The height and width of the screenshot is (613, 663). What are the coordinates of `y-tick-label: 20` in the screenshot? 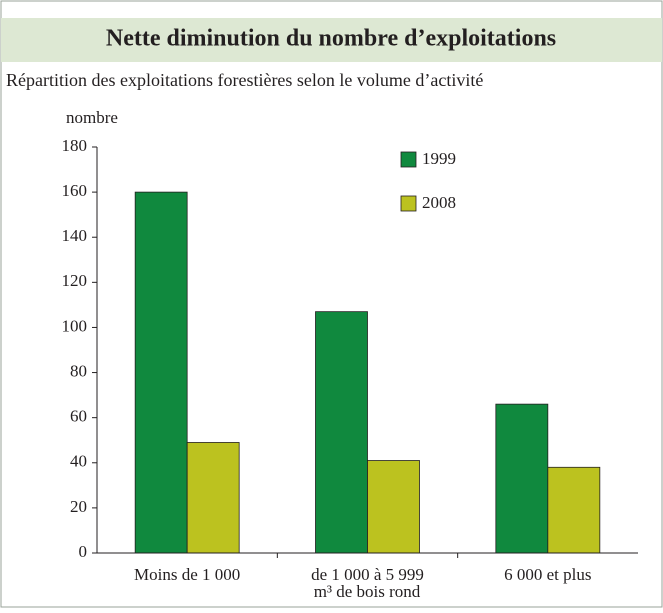 It's located at (78, 506).